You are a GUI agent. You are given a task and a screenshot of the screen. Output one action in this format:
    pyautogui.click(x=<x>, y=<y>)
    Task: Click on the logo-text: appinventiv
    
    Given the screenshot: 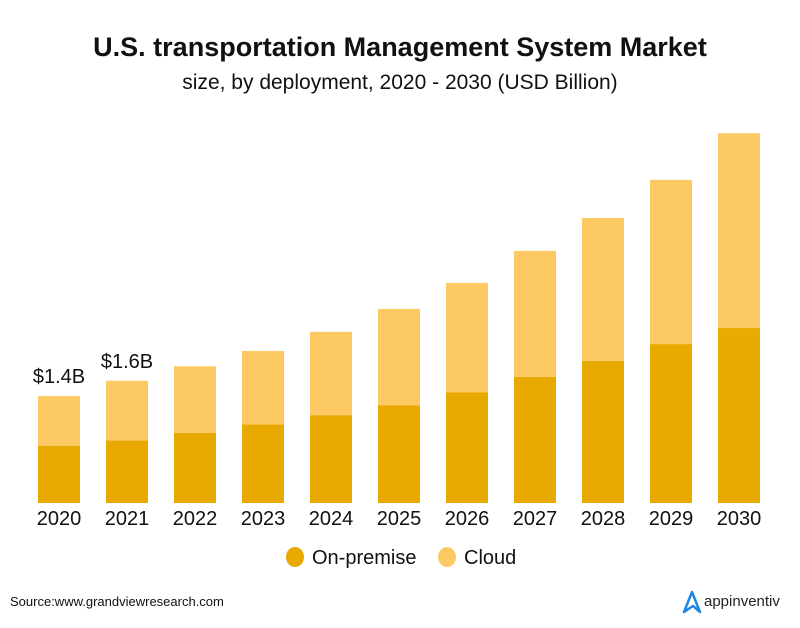 What is the action you would take?
    pyautogui.click(x=742, y=601)
    